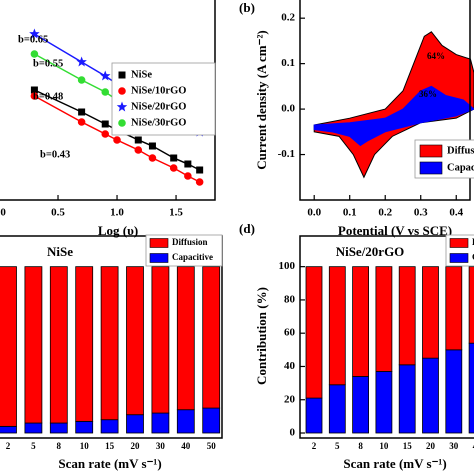  Describe the element at coordinates (261, 336) in the screenshot. I see `y-axis-label: Contribution (%)` at that location.